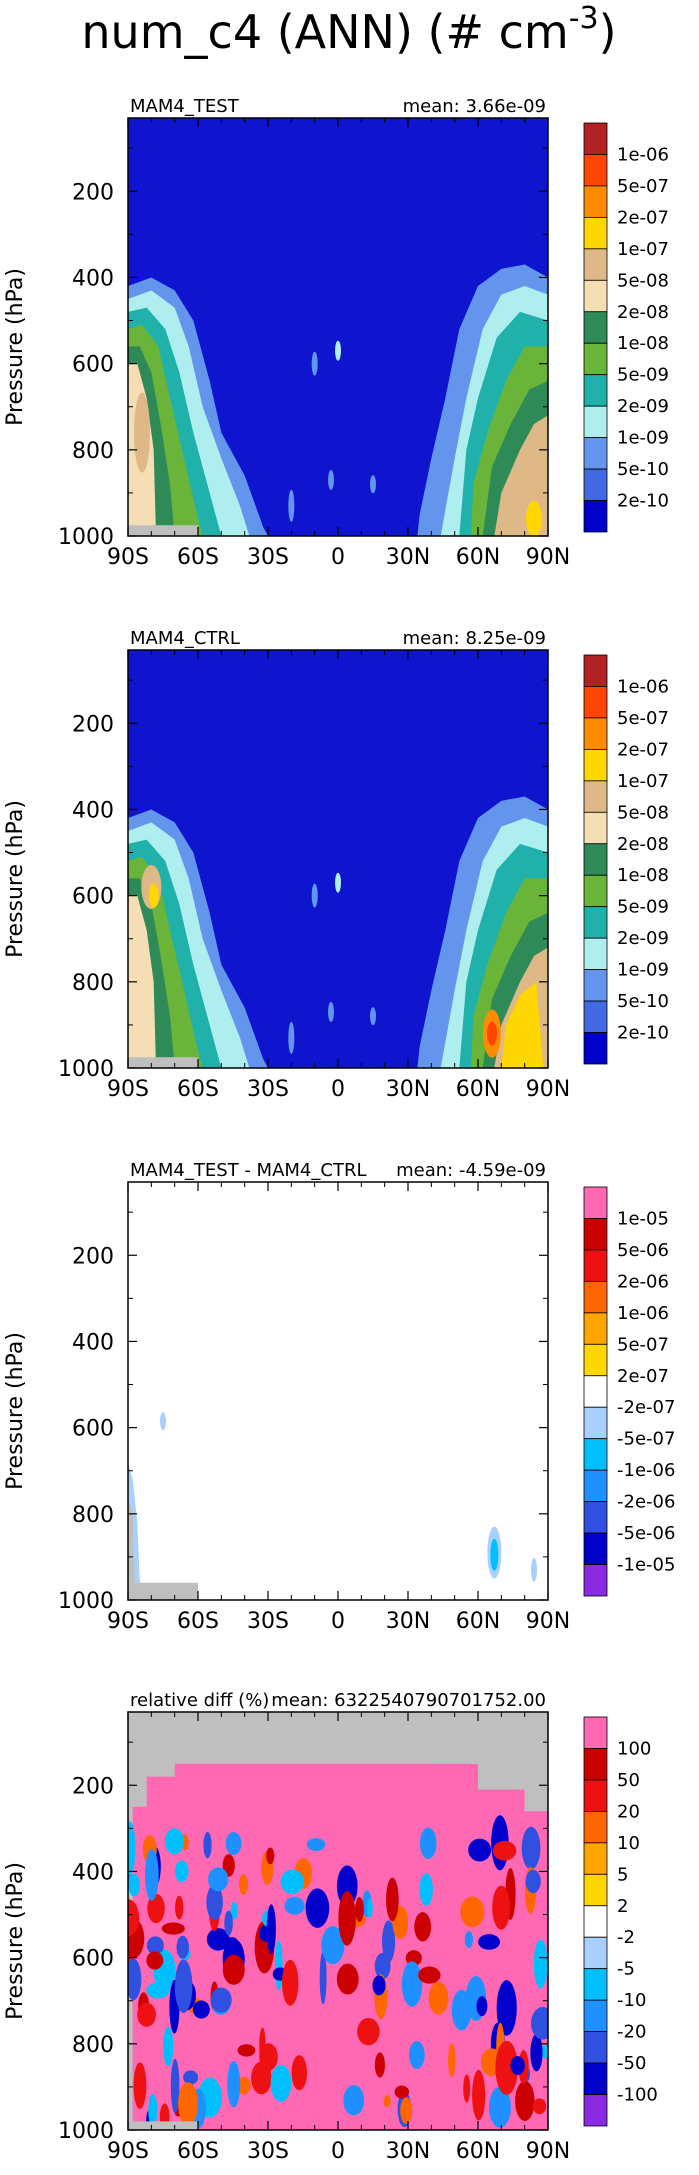 This screenshot has width=699, height=2175. Describe the element at coordinates (622, 1906) in the screenshot. I see `colorbar-label: 2` at that location.